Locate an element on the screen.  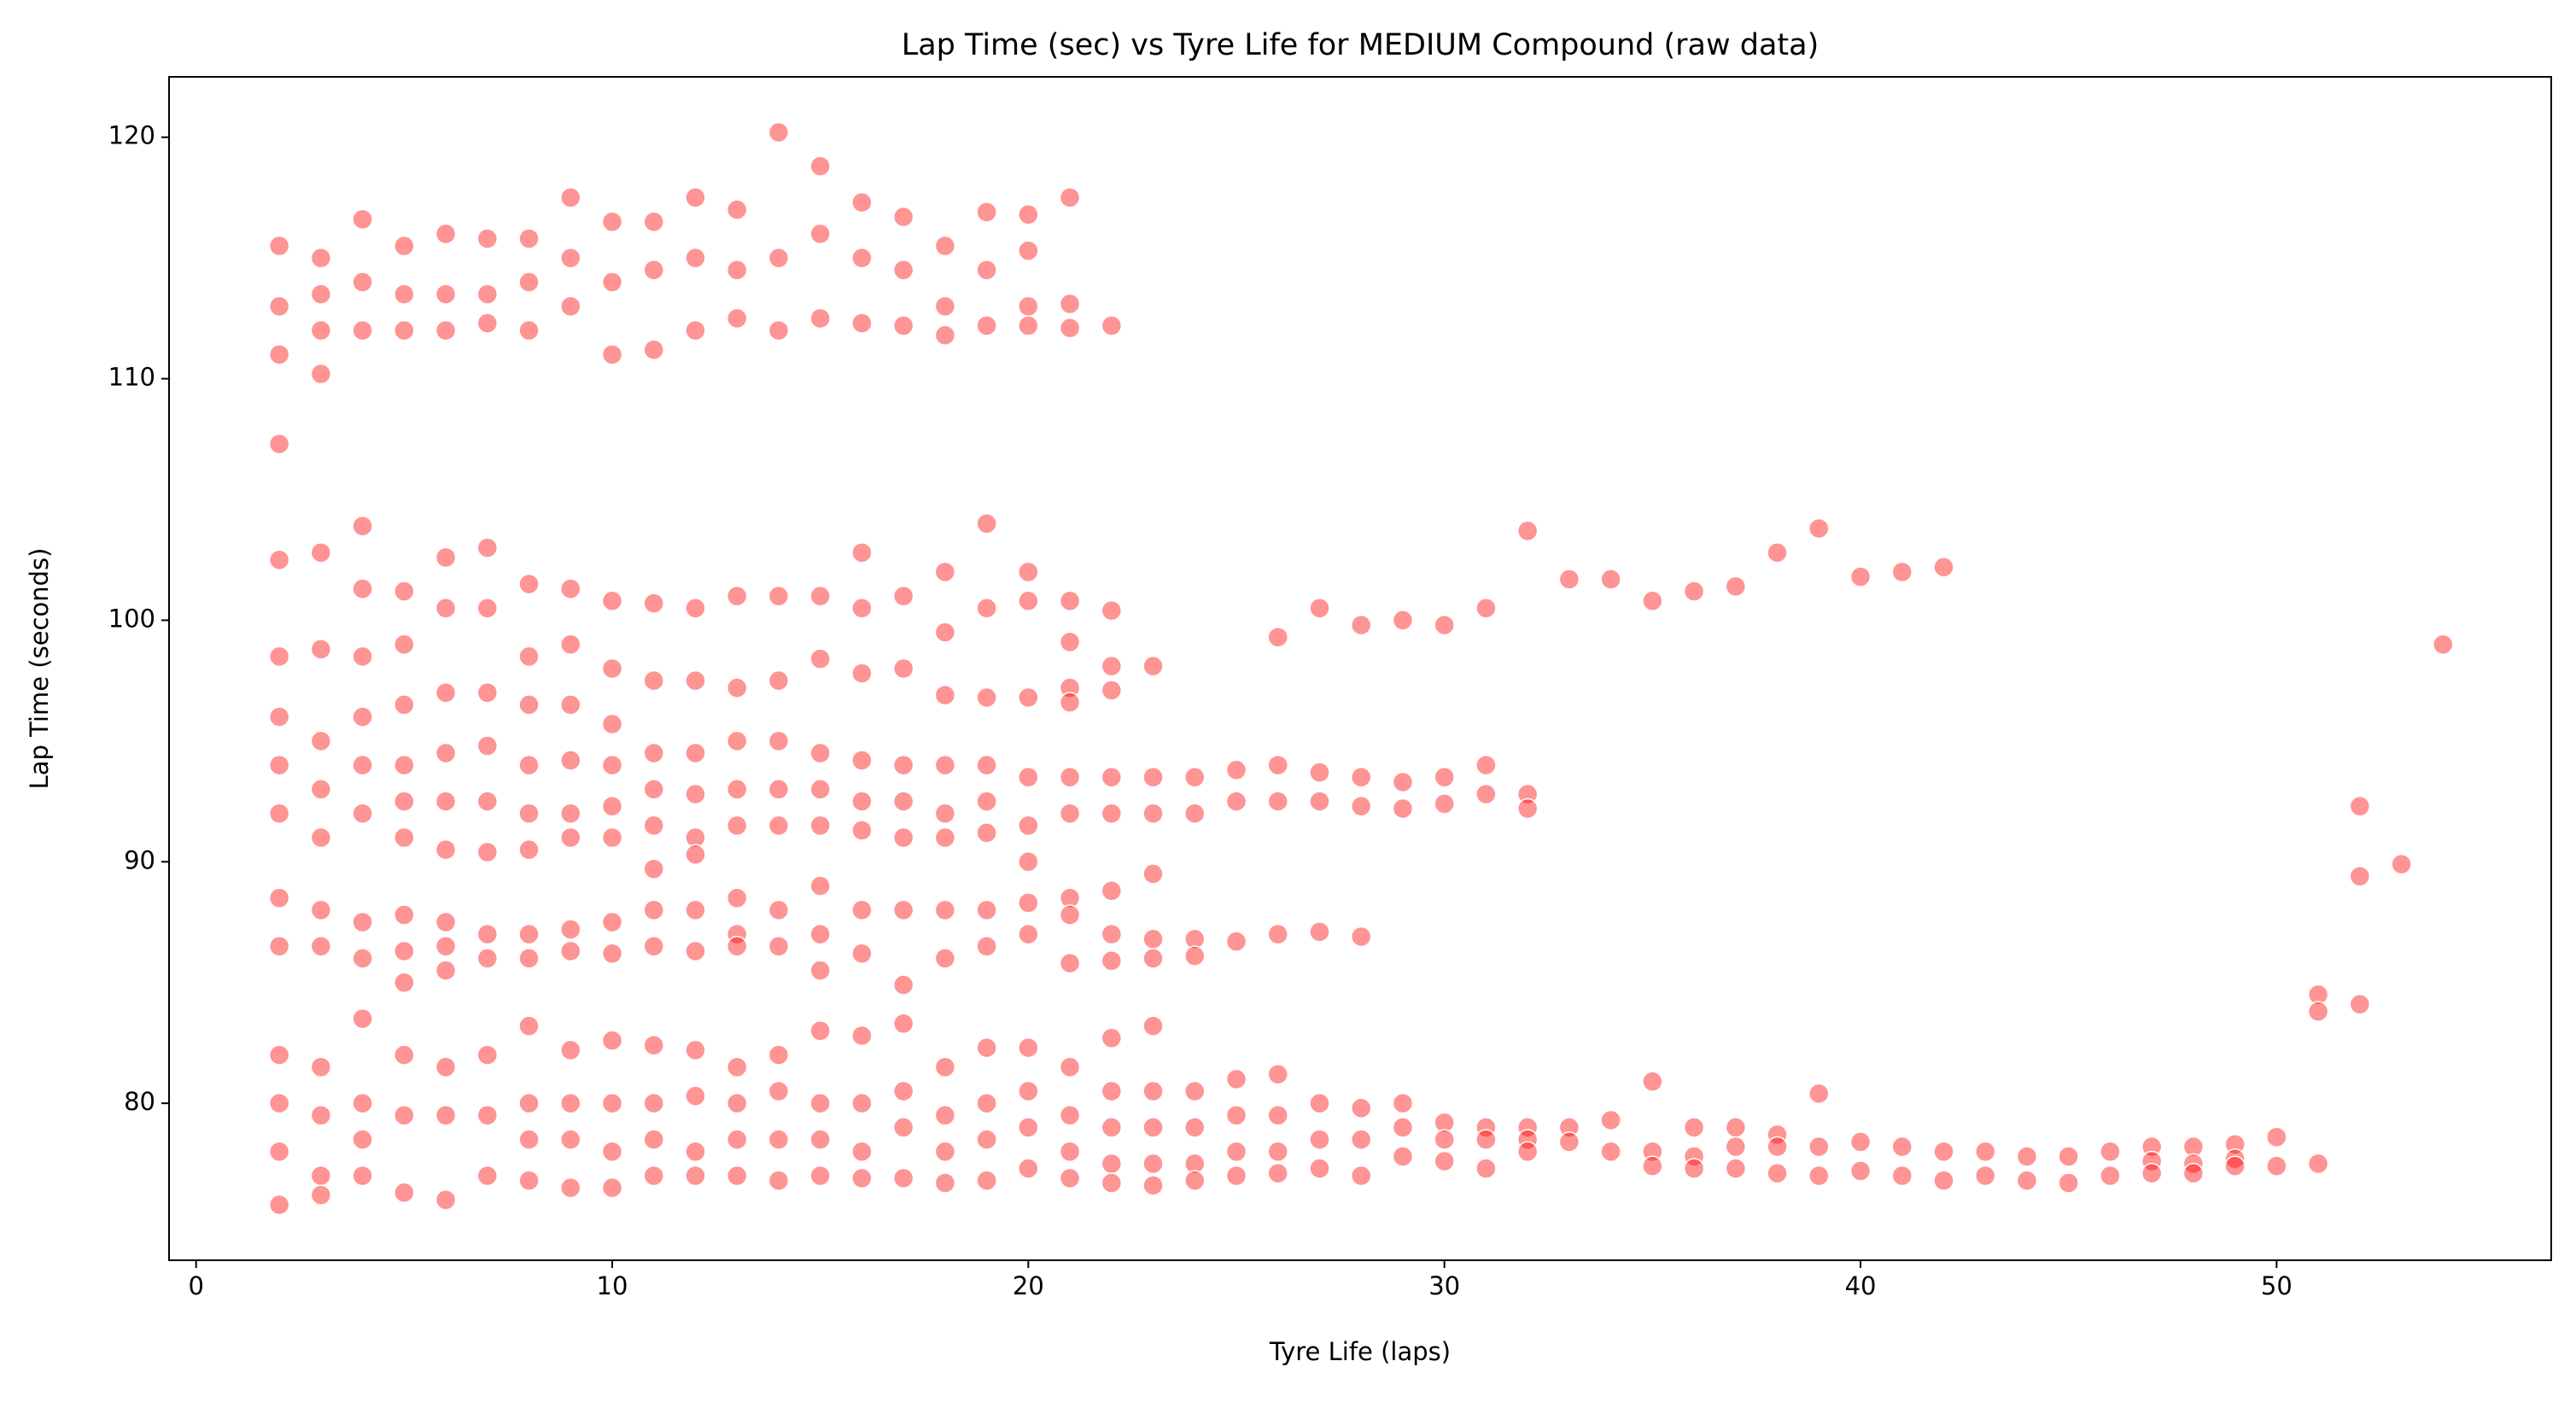
x-tick-label: 10 is located at coordinates (612, 1285).